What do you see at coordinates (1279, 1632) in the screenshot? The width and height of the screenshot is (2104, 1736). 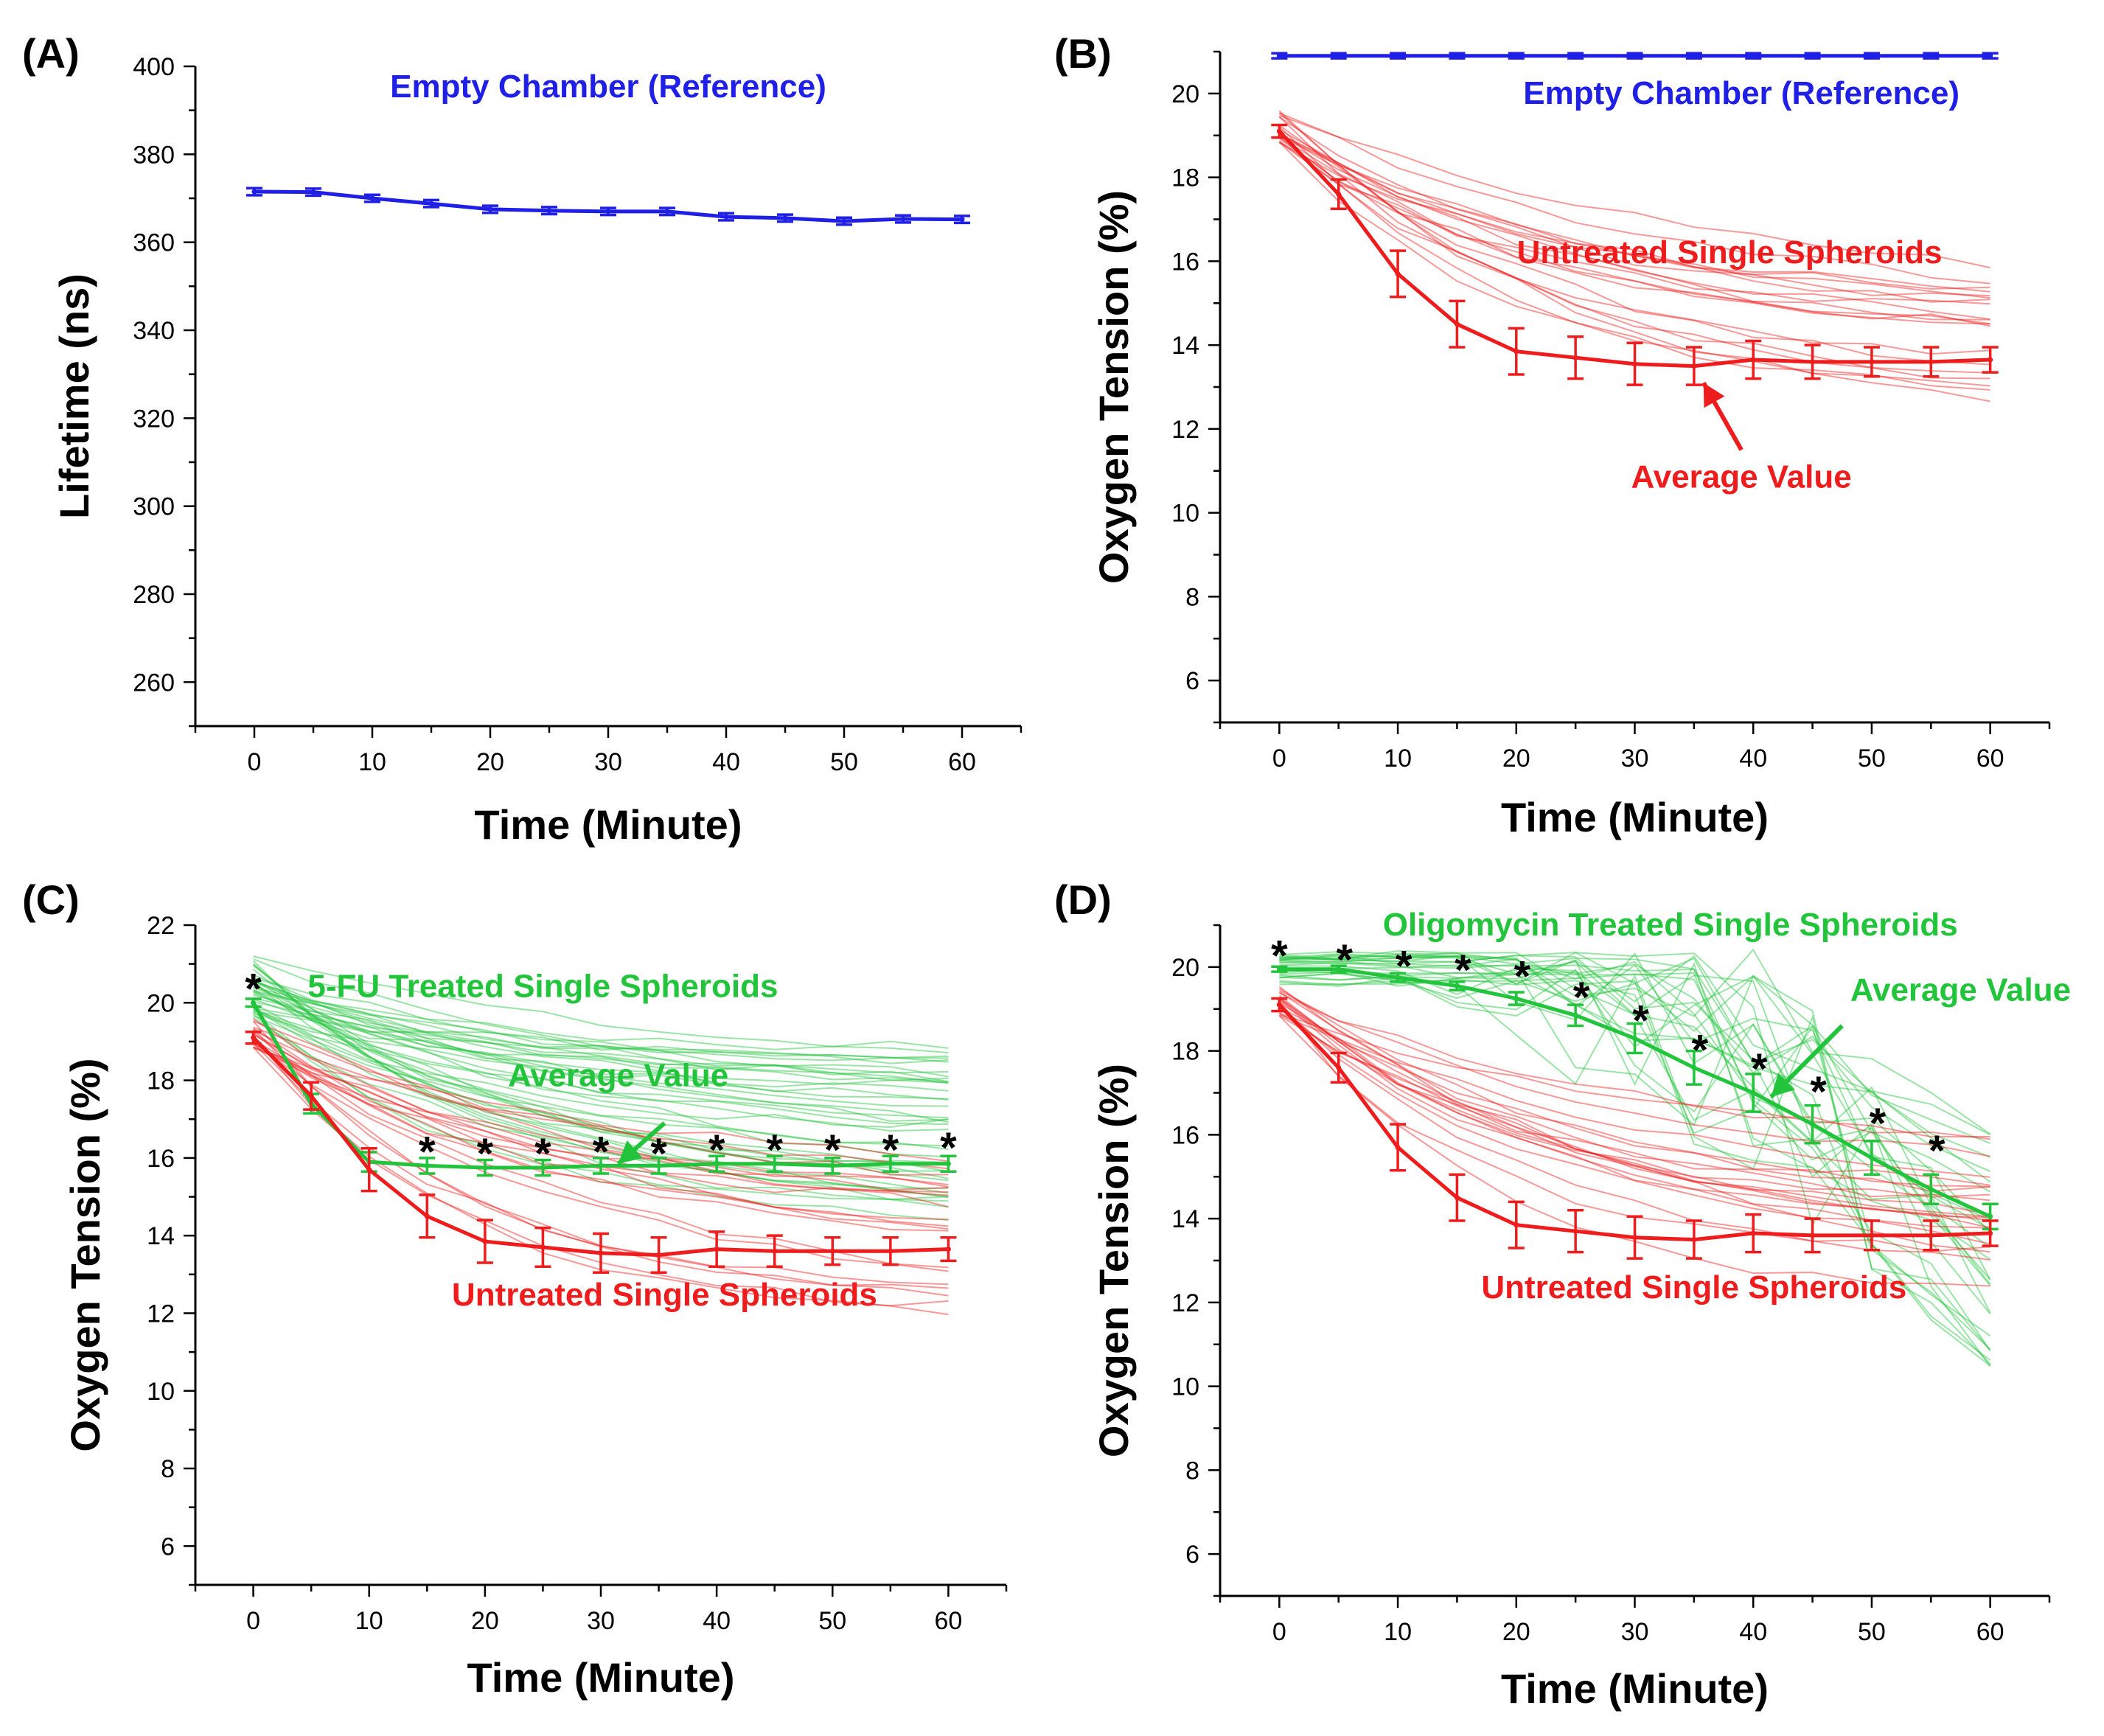 I see `x-tick-label: 0` at bounding box center [1279, 1632].